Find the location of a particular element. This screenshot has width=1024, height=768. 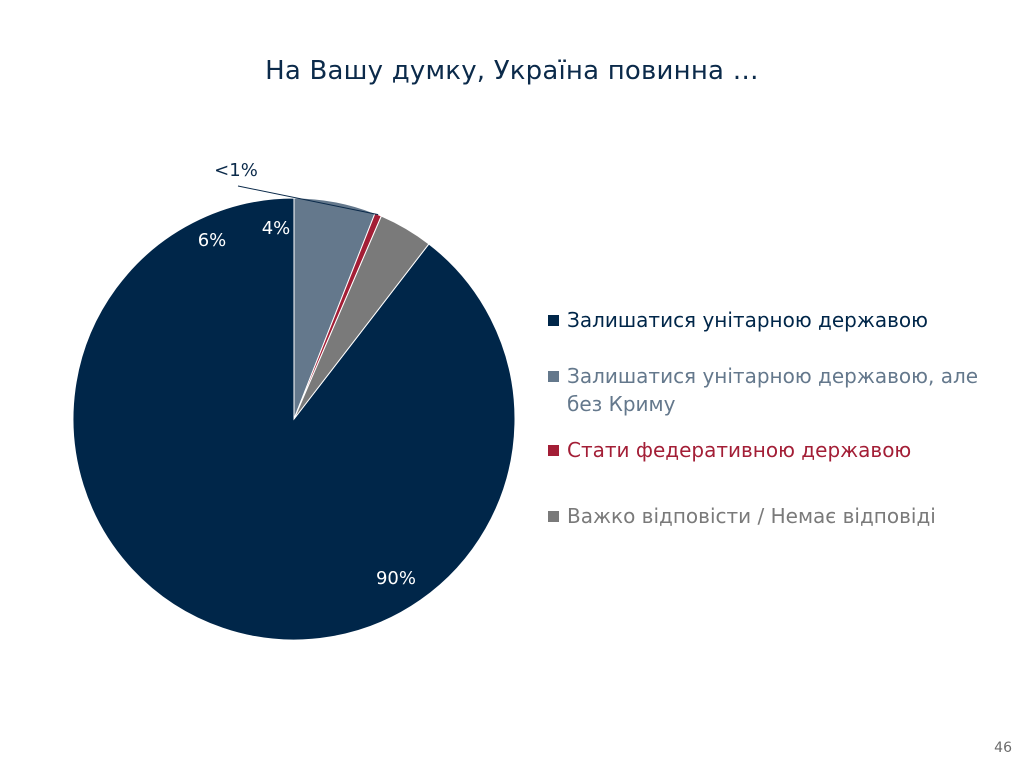

legend-item: Залишатися унітарною державою is located at coordinates (768, 320).